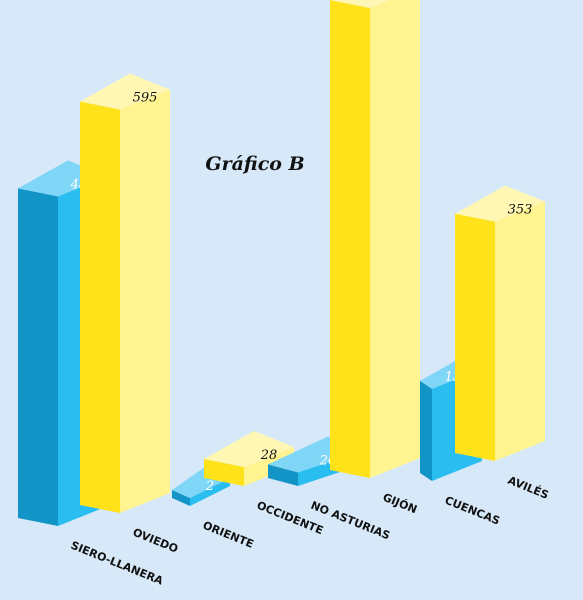 The image size is (583, 600). Describe the element at coordinates (155, 541) in the screenshot. I see `category-label: OVIEDO` at that location.